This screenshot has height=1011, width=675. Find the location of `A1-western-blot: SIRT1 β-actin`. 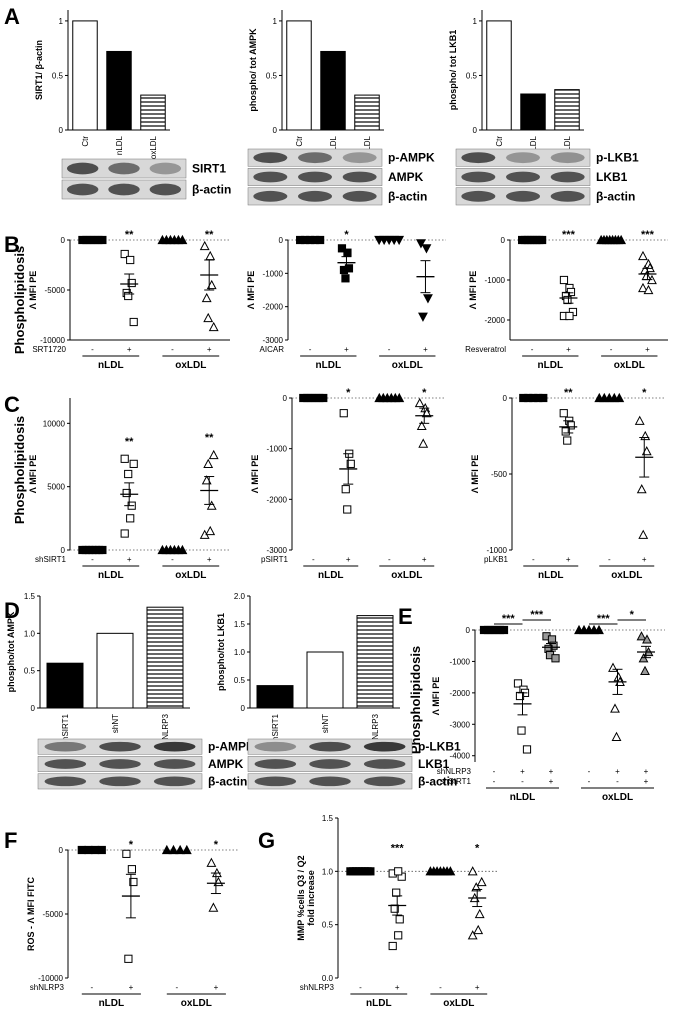

A1-western-blot: SIRT1 β-actin is located at coordinates (146, 179).